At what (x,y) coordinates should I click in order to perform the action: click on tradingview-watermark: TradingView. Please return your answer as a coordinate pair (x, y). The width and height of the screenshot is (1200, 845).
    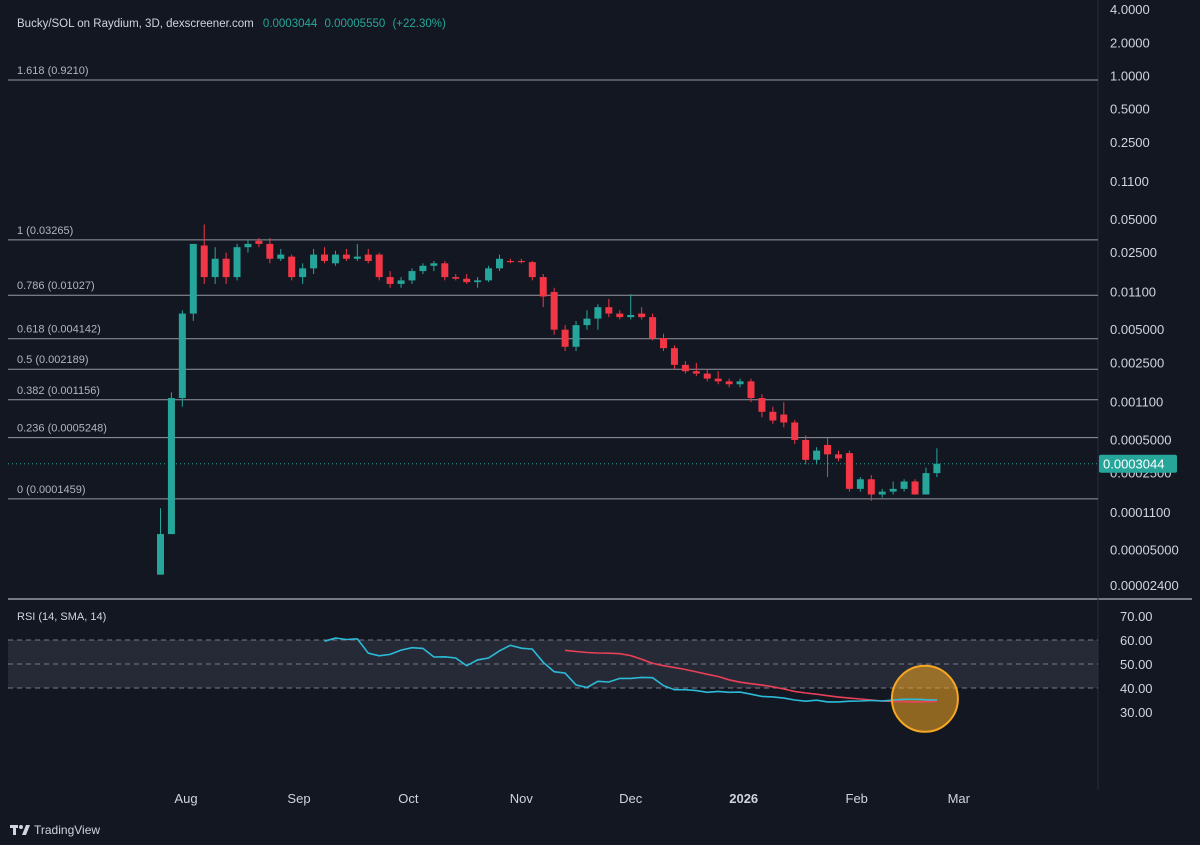
    Looking at the image, I should click on (55, 830).